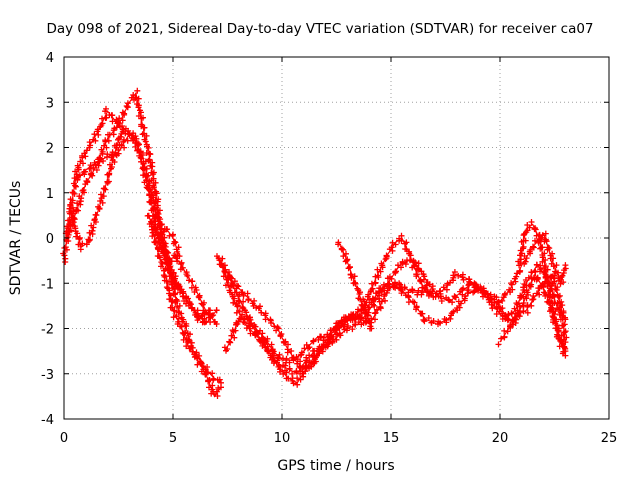  Describe the element at coordinates (50, 194) in the screenshot. I see `y-tick-label: 1` at that location.